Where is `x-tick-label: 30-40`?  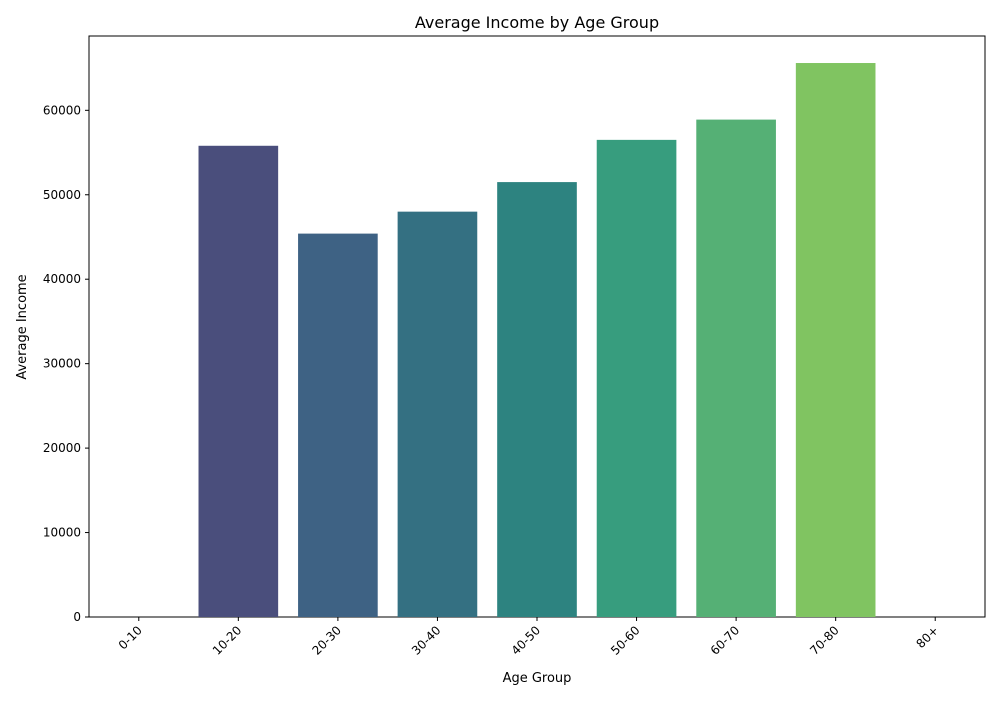
x-tick-label: 30-40 is located at coordinates (426, 640).